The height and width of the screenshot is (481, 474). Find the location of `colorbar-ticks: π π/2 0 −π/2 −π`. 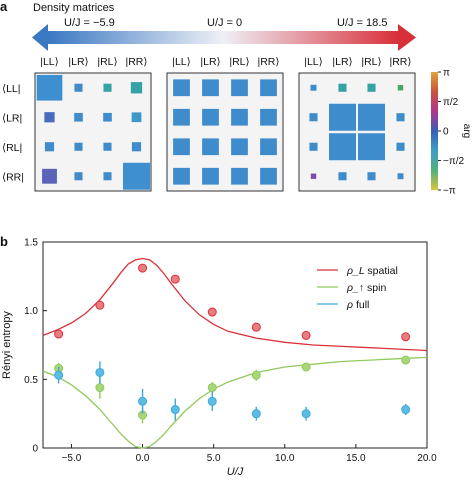

colorbar-ticks: π π/2 0 −π/2 −π is located at coordinates (451, 132).